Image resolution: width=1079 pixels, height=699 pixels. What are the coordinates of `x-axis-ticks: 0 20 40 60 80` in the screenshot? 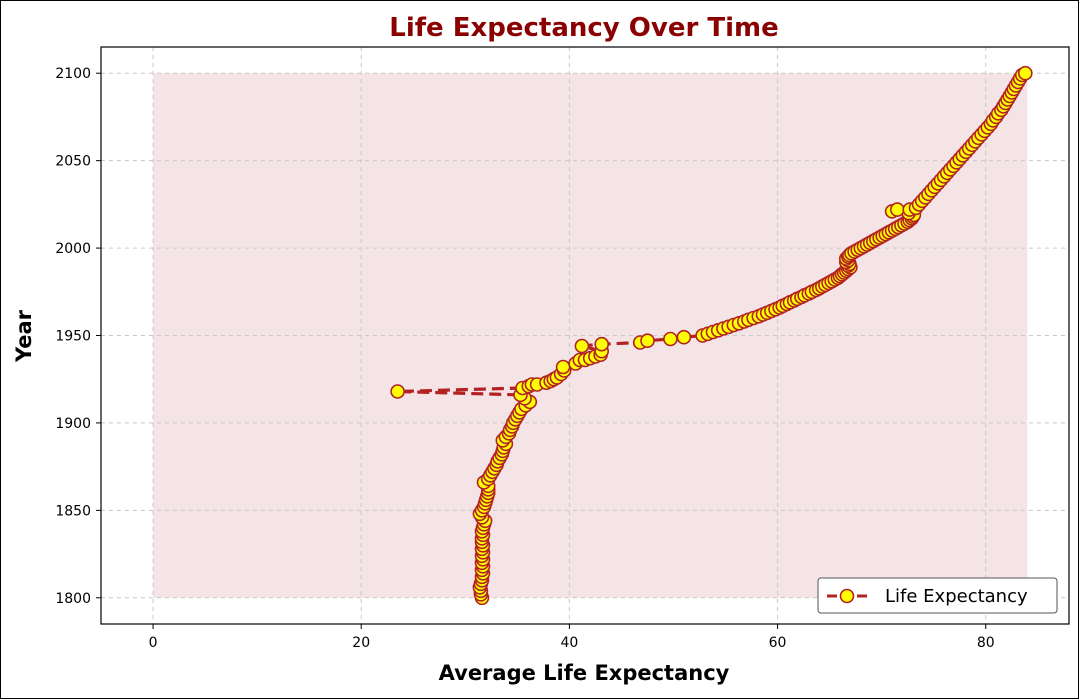 It's located at (572, 637).